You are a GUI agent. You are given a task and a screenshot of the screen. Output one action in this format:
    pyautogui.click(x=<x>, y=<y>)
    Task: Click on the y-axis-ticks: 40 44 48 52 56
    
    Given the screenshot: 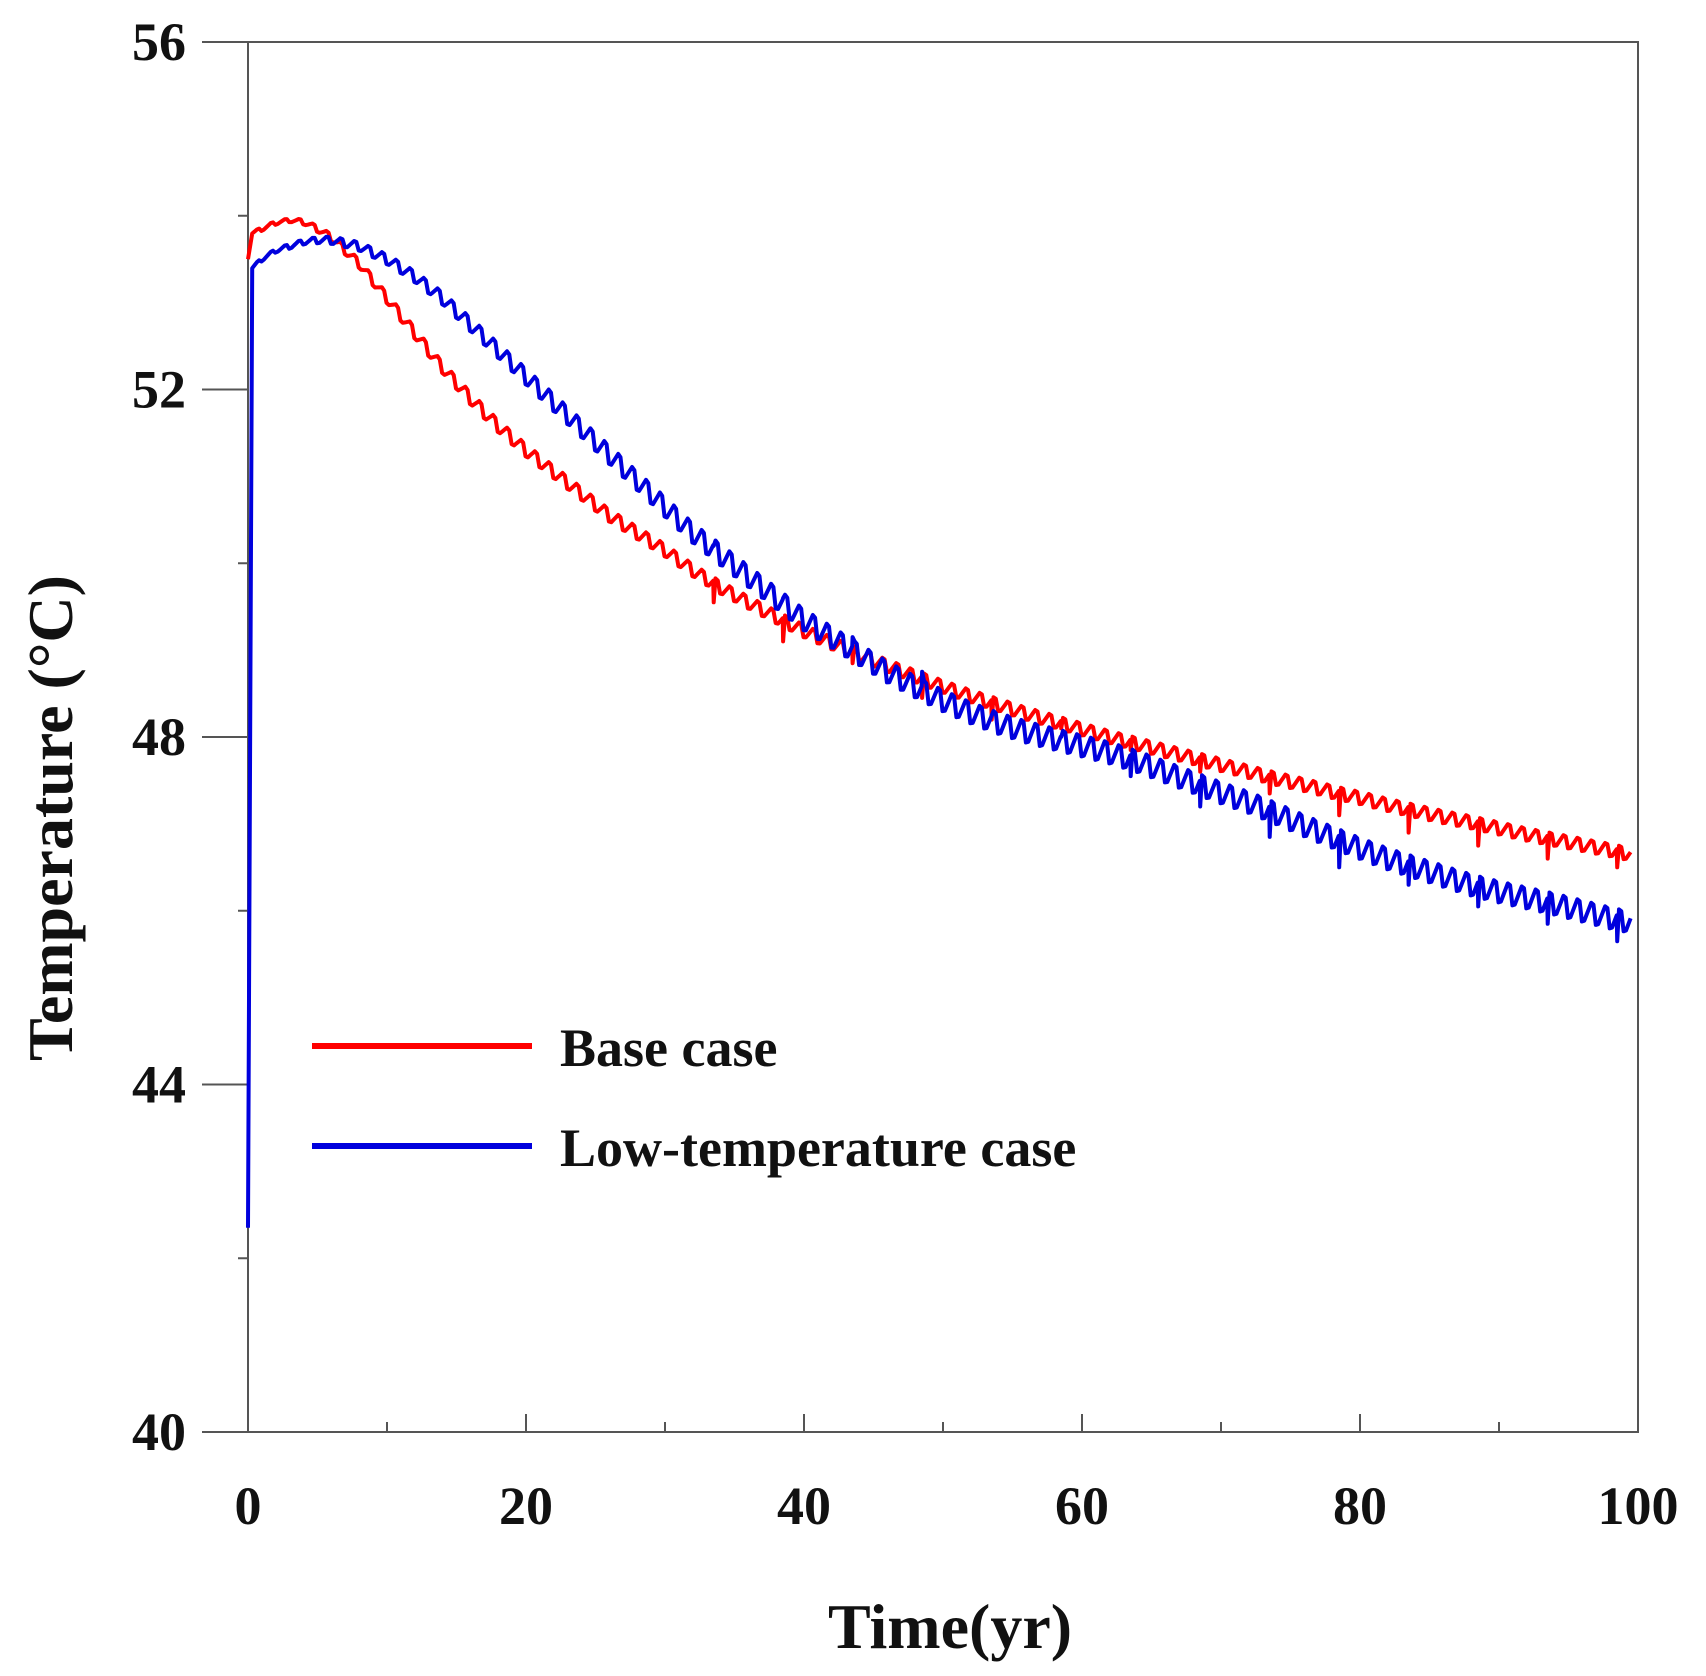 What is the action you would take?
    pyautogui.click(x=190, y=737)
    